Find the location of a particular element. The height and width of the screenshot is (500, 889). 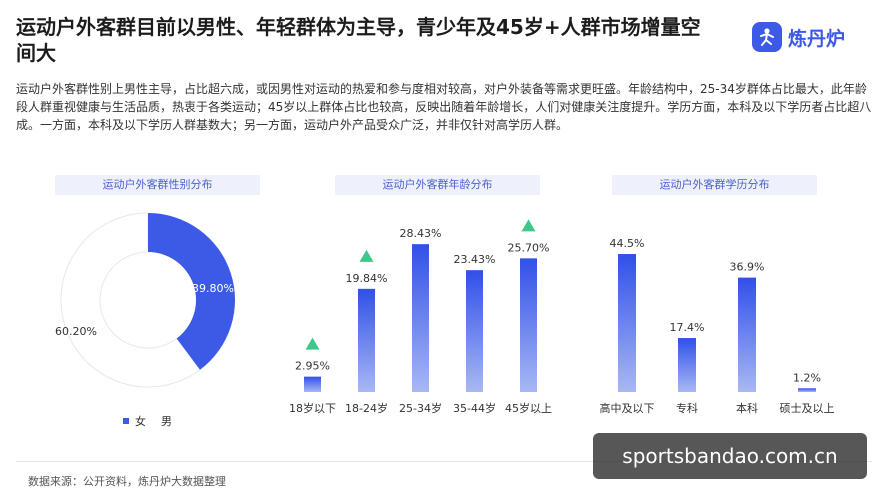

data-source: 数据来源：公开资料，炼丹炉大数据整理 is located at coordinates (127, 481).